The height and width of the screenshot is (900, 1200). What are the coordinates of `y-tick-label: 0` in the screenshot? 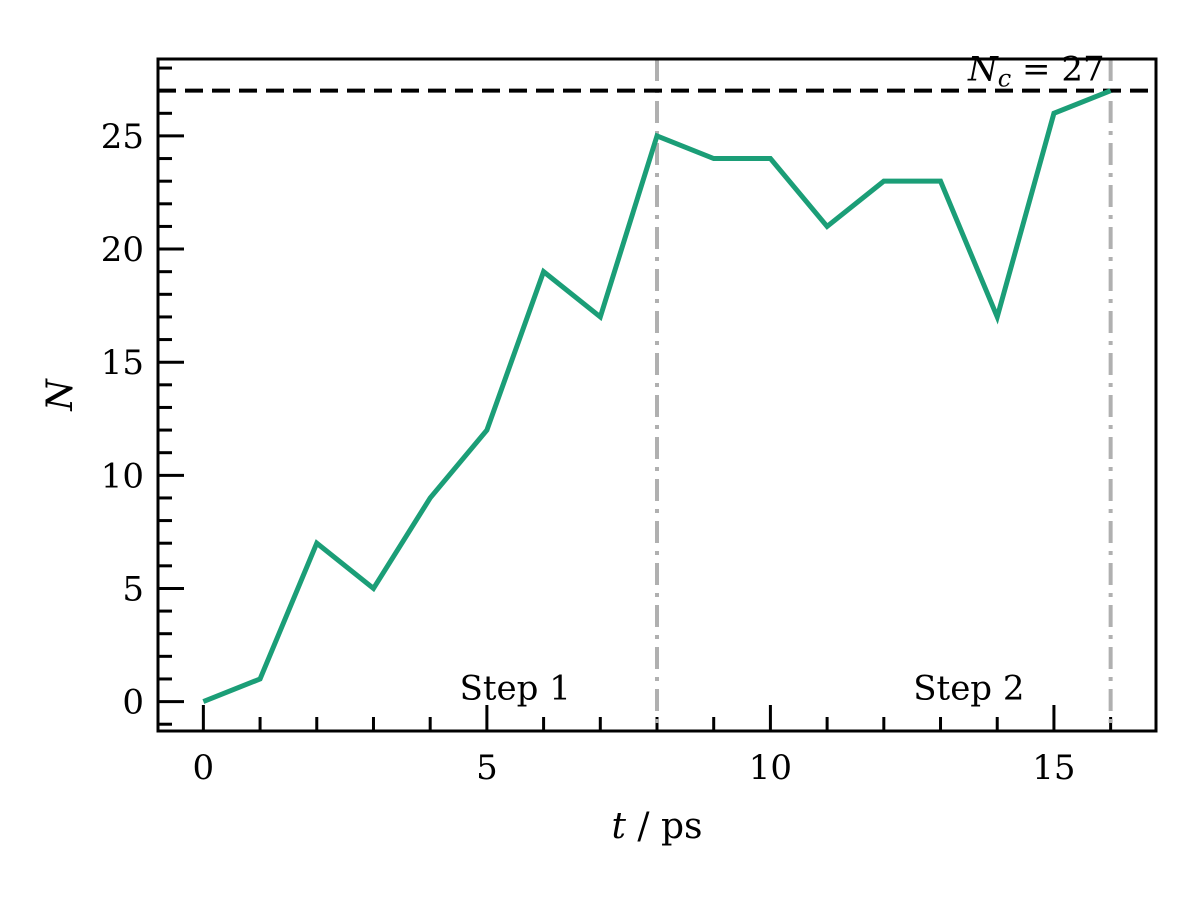 It's located at (133, 703).